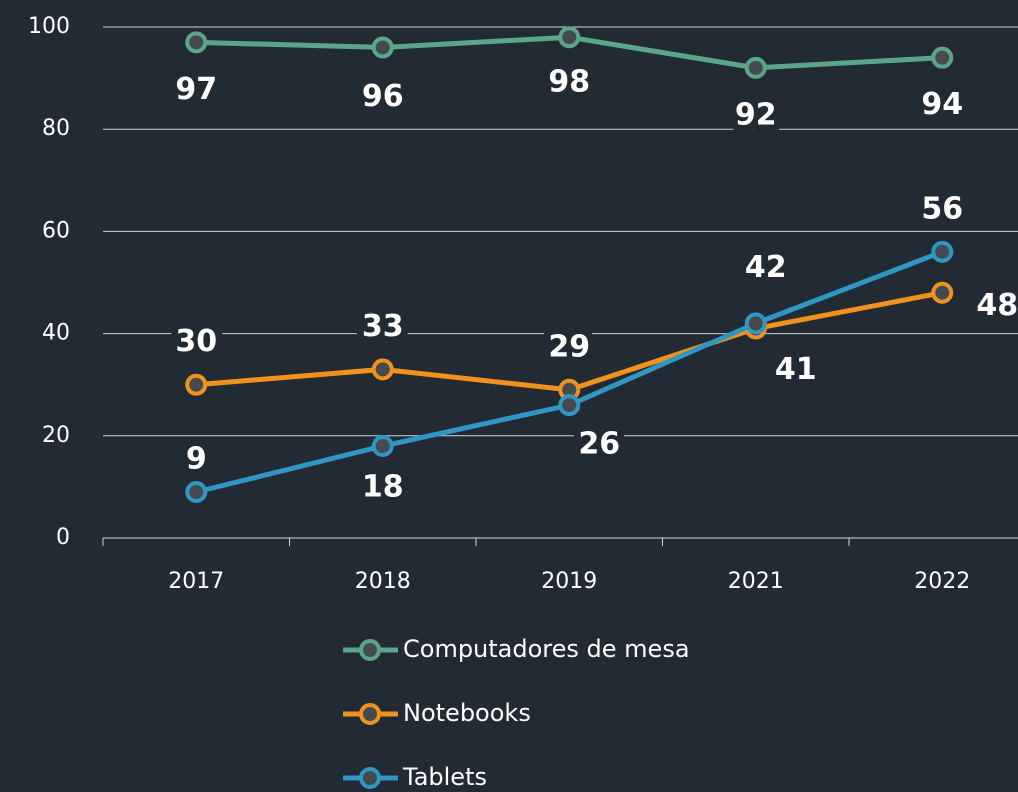 This screenshot has height=792, width=1018. I want to click on x-tick-label: 2017, so click(196, 581).